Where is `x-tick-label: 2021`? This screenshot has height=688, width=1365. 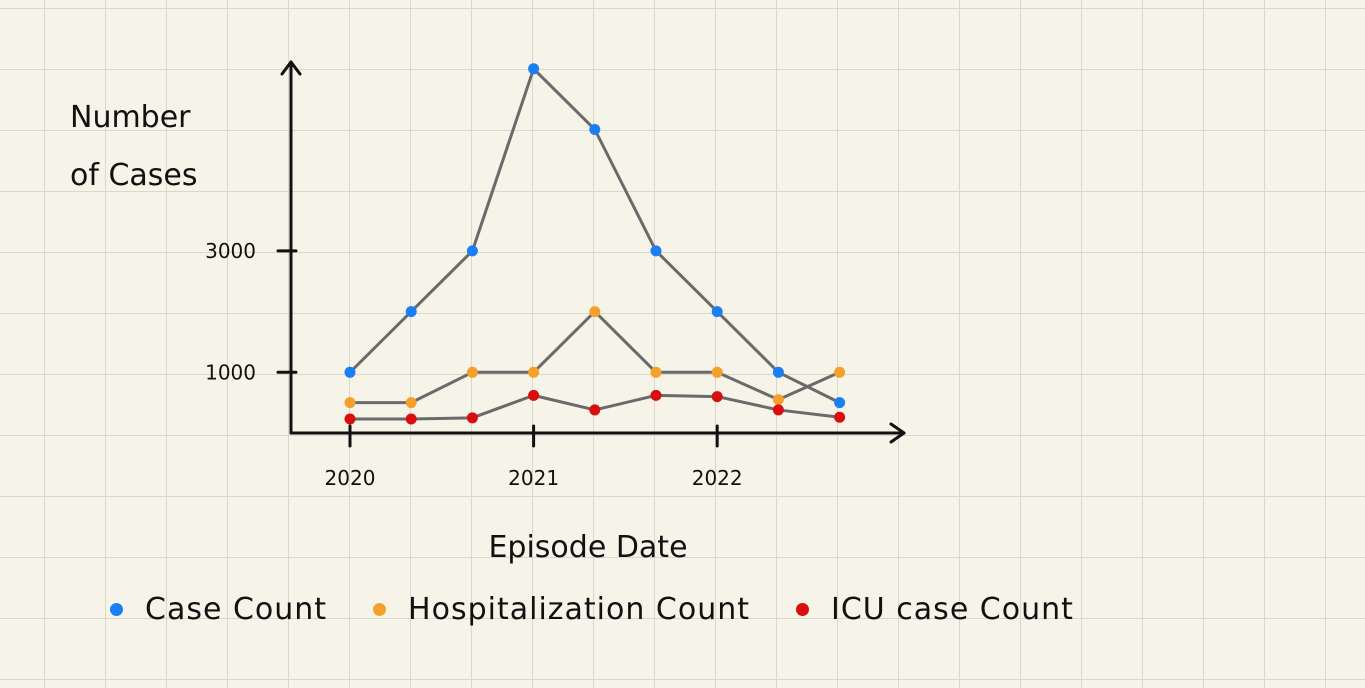 x-tick-label: 2021 is located at coordinates (533, 478).